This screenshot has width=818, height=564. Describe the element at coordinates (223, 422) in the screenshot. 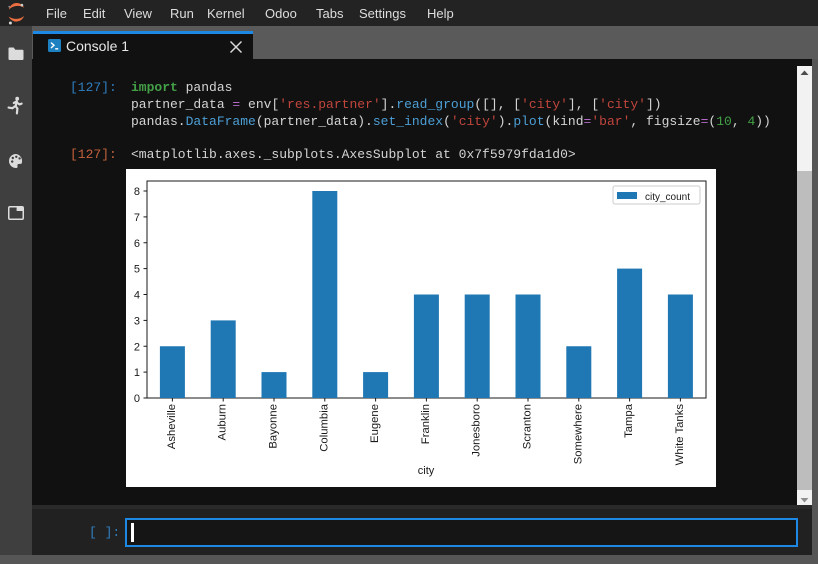

I see `svg-text: Auburn` at that location.